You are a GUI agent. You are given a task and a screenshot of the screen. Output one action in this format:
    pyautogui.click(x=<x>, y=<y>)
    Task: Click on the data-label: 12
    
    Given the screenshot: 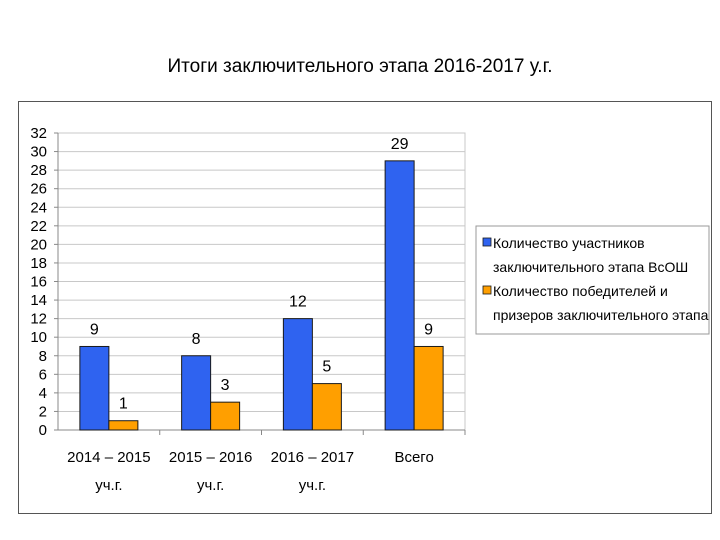 What is the action you would take?
    pyautogui.click(x=298, y=302)
    